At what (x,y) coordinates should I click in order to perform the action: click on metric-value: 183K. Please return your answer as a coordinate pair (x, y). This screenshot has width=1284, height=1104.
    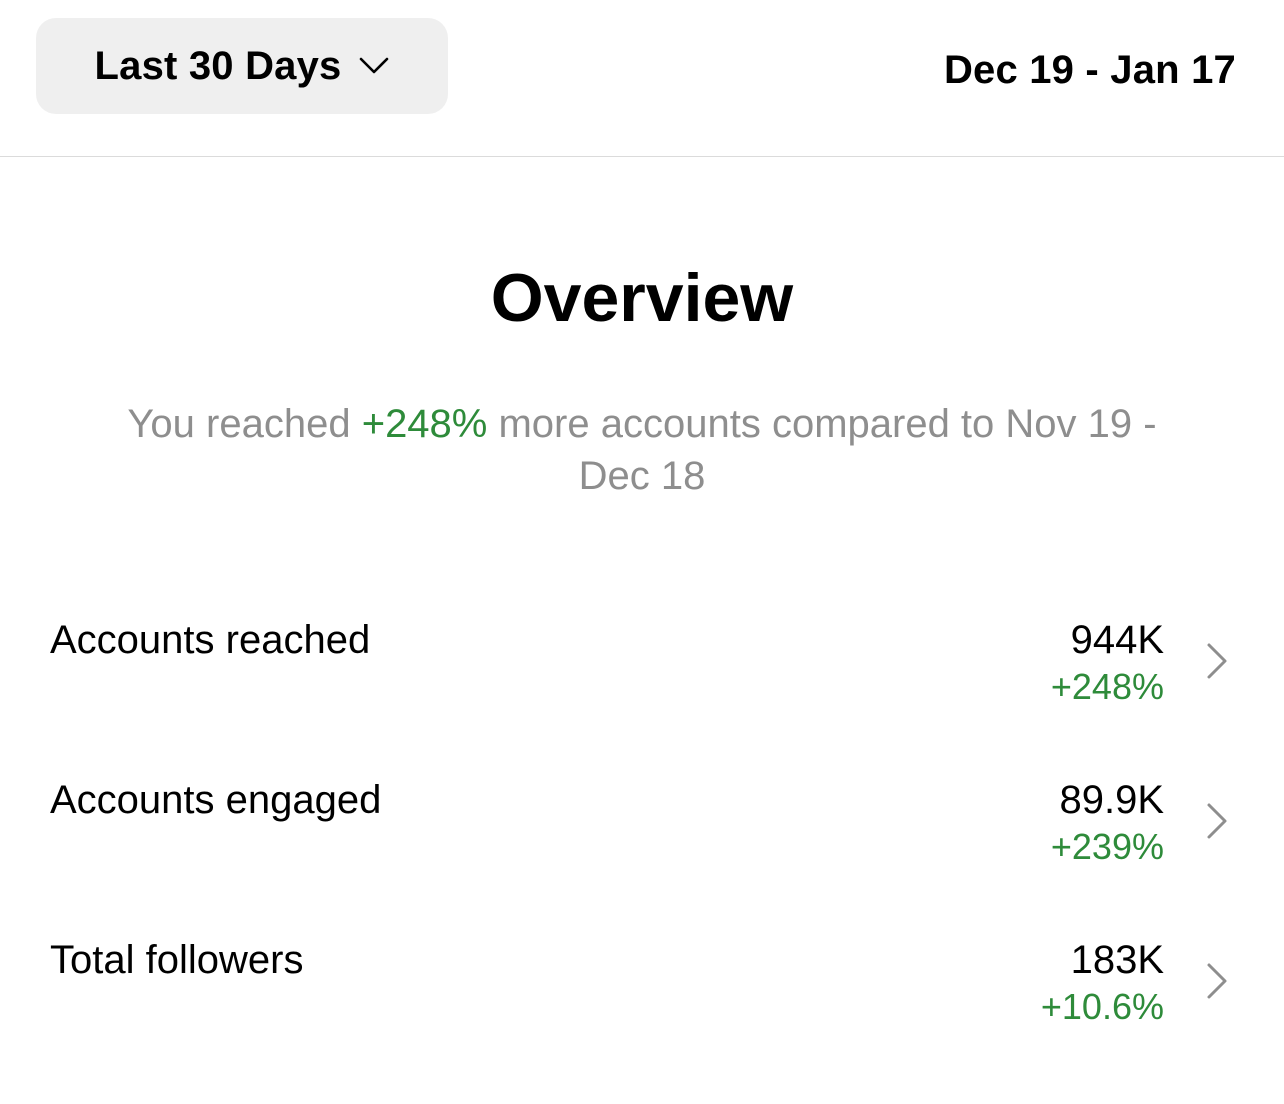
    Looking at the image, I should click on (1117, 960).